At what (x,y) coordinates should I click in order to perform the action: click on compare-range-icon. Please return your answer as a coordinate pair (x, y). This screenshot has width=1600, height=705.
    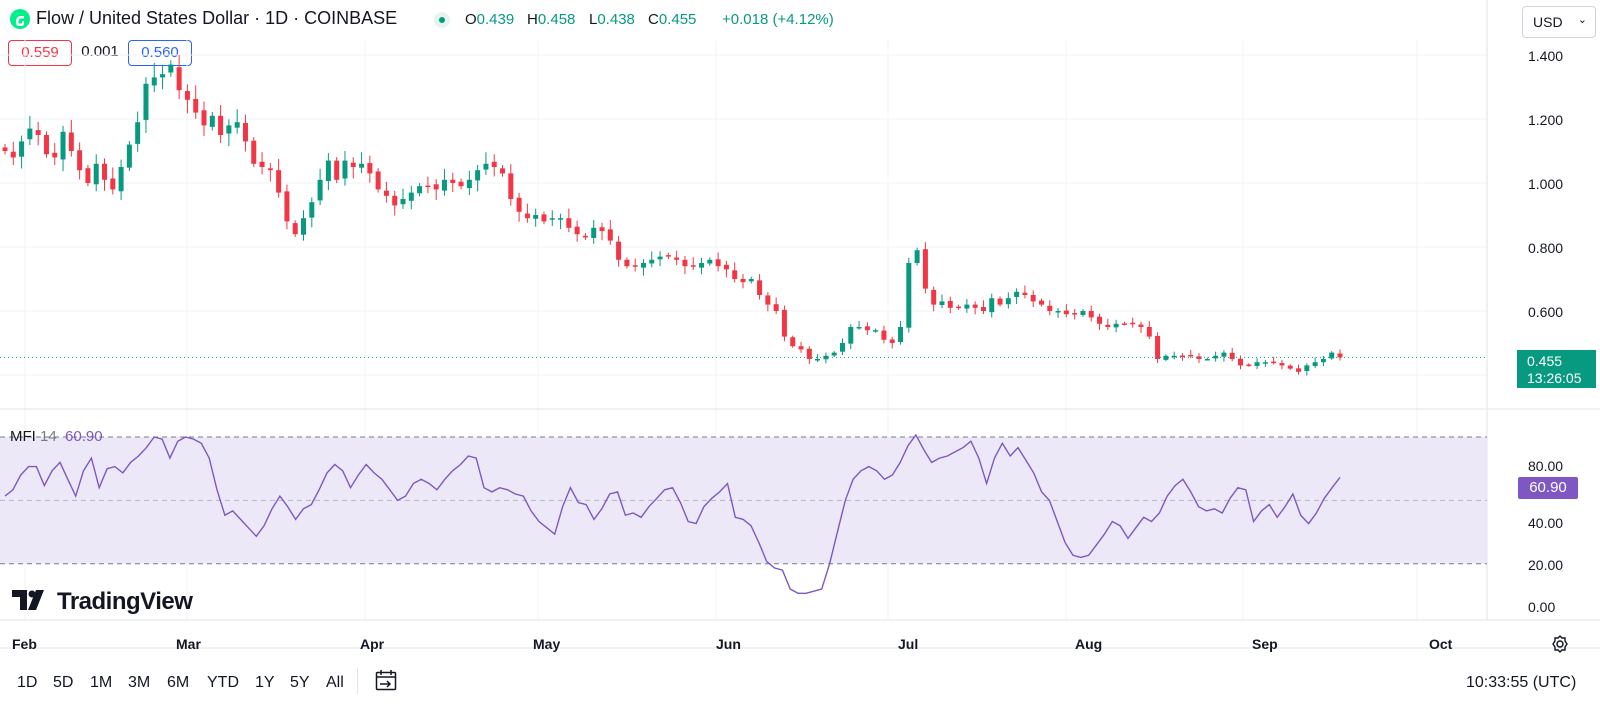
    Looking at the image, I should click on (386, 682).